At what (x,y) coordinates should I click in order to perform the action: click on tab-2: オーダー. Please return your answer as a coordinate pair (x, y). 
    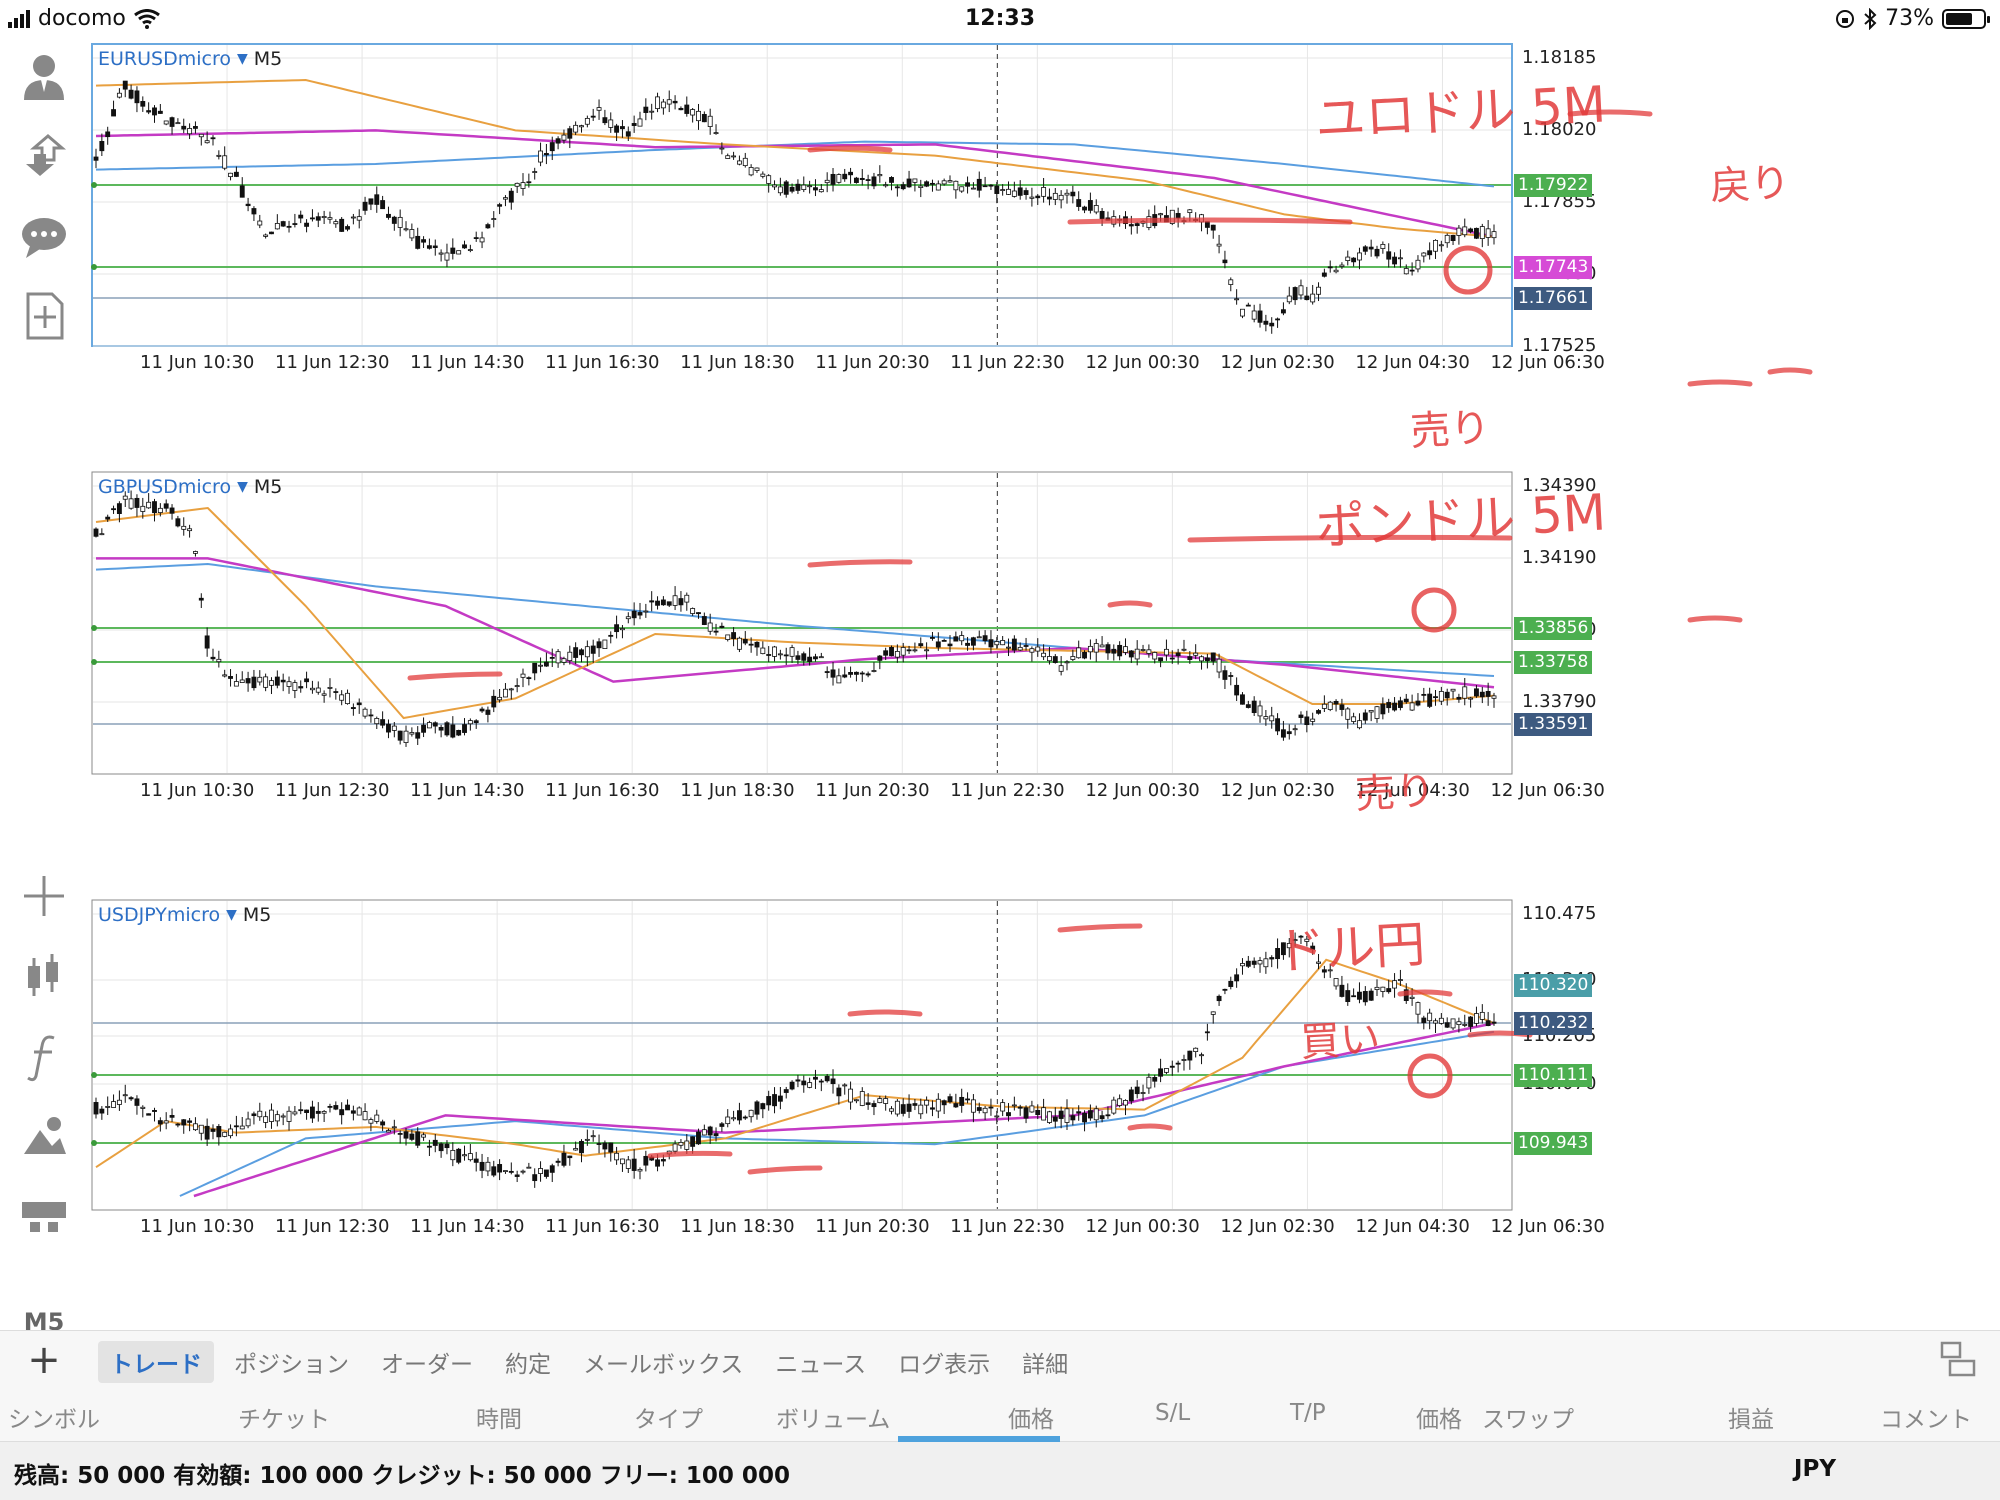
    Looking at the image, I should click on (427, 1365).